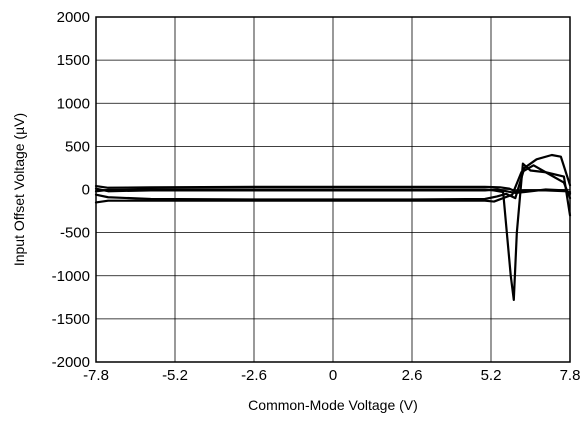 This screenshot has width=584, height=421. I want to click on y-tick-label: 2000, so click(73, 17).